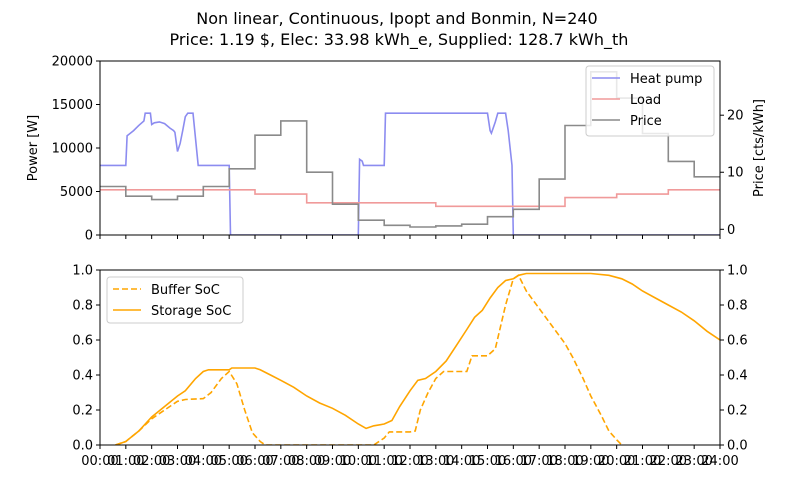 This screenshot has width=800, height=500. What do you see at coordinates (280, 461) in the screenshot?
I see `x-tick-label: 07:00` at bounding box center [280, 461].